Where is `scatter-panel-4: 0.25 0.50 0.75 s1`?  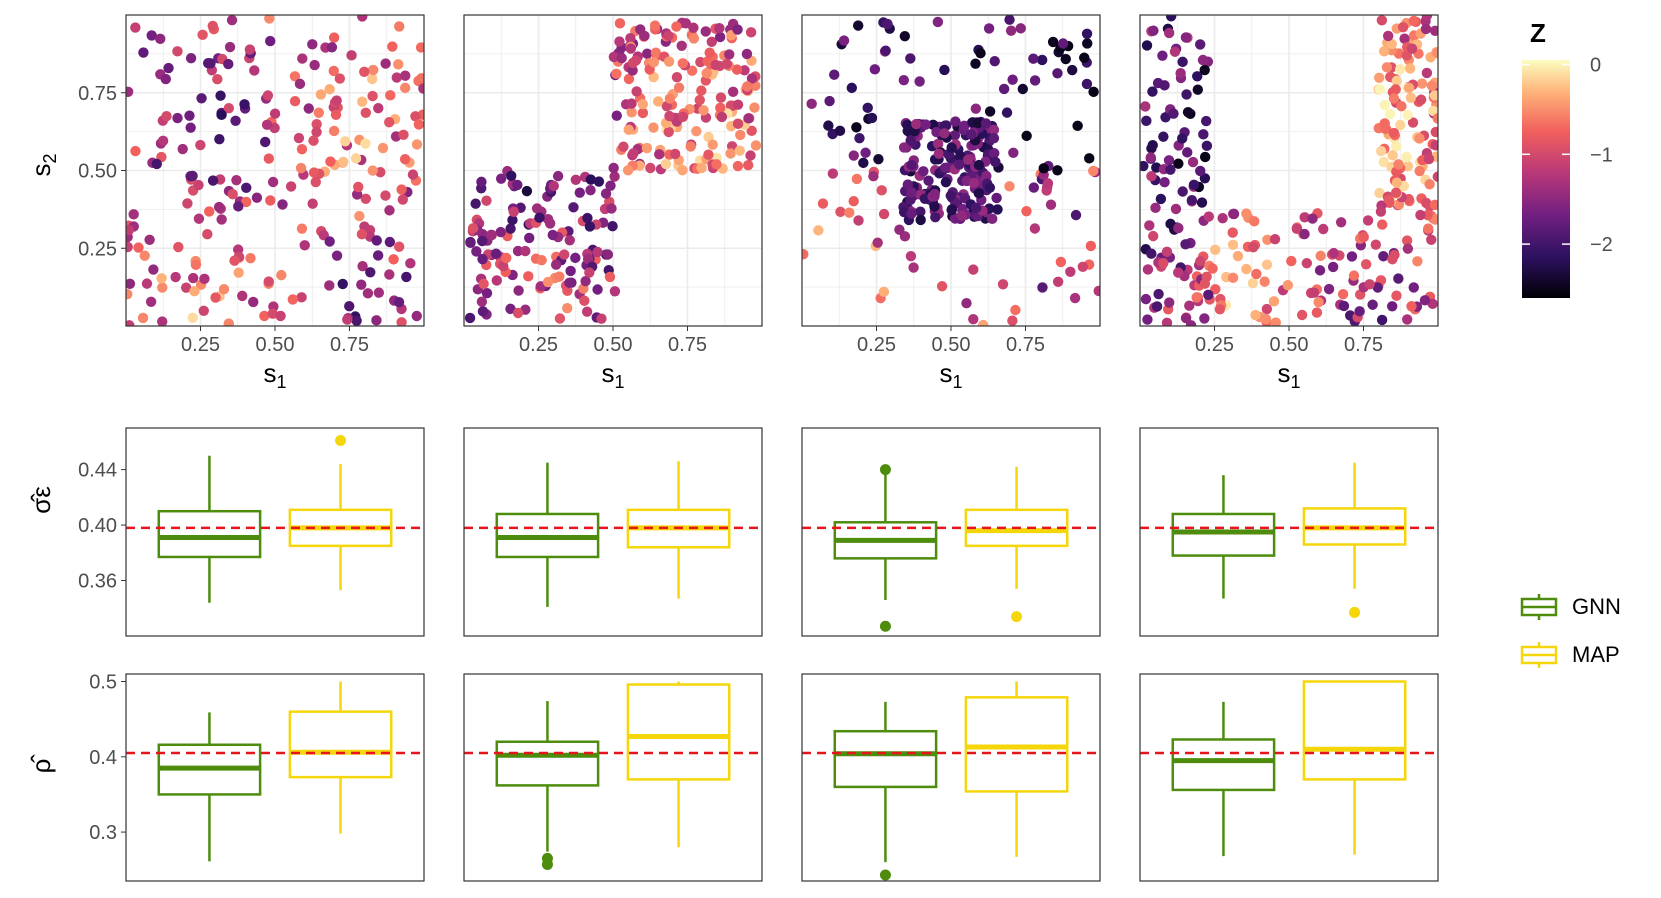
scatter-panel-4: 0.25 0.50 0.75 s1 is located at coordinates (1289, 203).